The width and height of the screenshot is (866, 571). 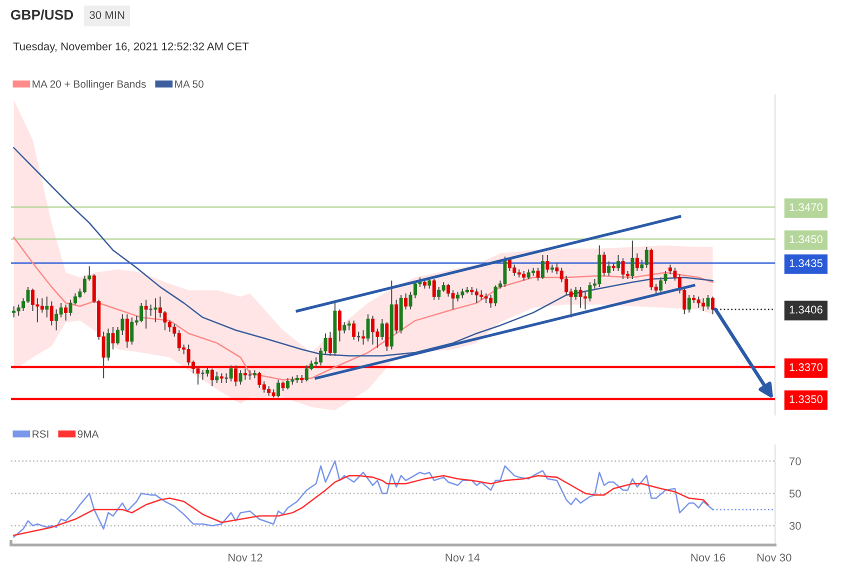 I want to click on y-tick-label: 50, so click(x=795, y=494).